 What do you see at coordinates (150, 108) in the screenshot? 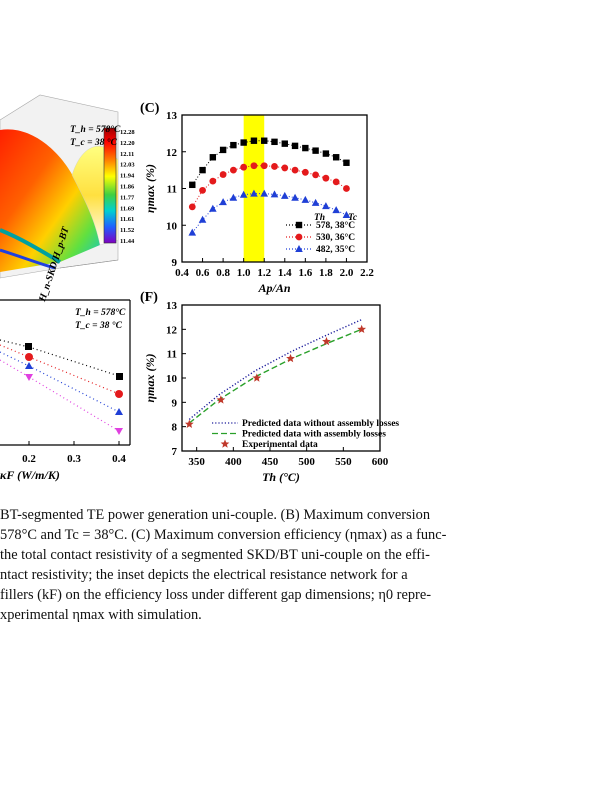
I see `panel-label: (C)` at bounding box center [150, 108].